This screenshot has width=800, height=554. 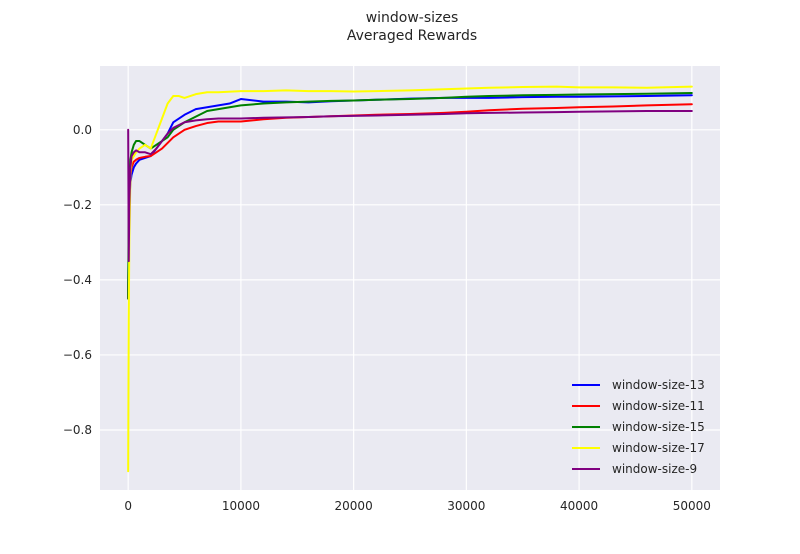 I want to click on y-tick-label: −0.8, so click(x=77, y=430).